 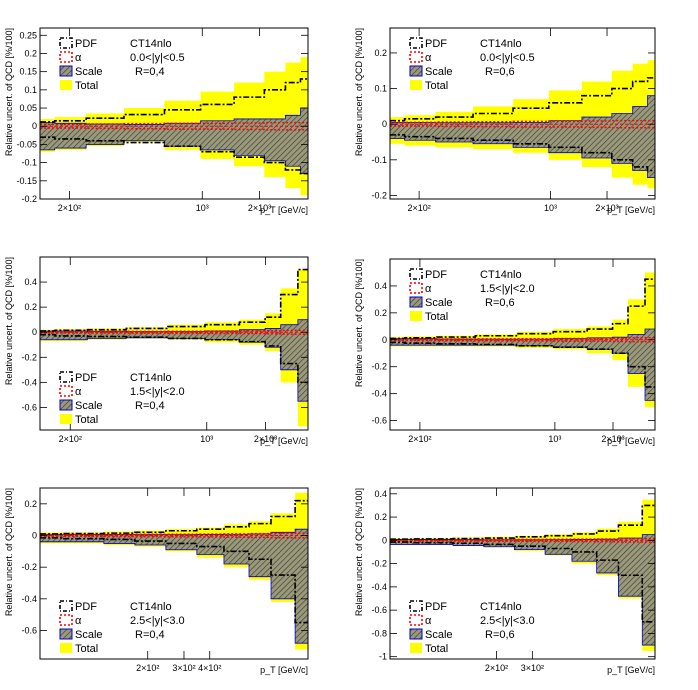 What do you see at coordinates (383, 657) in the screenshot?
I see `y-tick-label: -1` at bounding box center [383, 657].